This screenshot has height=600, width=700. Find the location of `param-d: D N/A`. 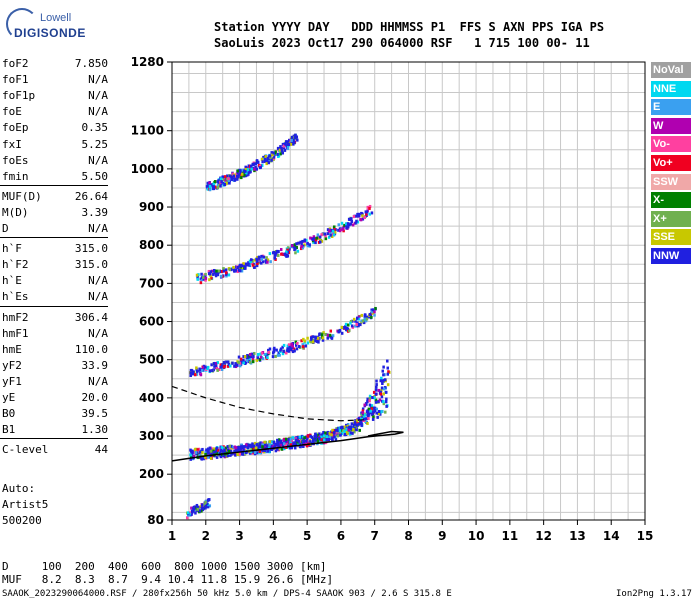

param-d: D N/A is located at coordinates (55, 228).